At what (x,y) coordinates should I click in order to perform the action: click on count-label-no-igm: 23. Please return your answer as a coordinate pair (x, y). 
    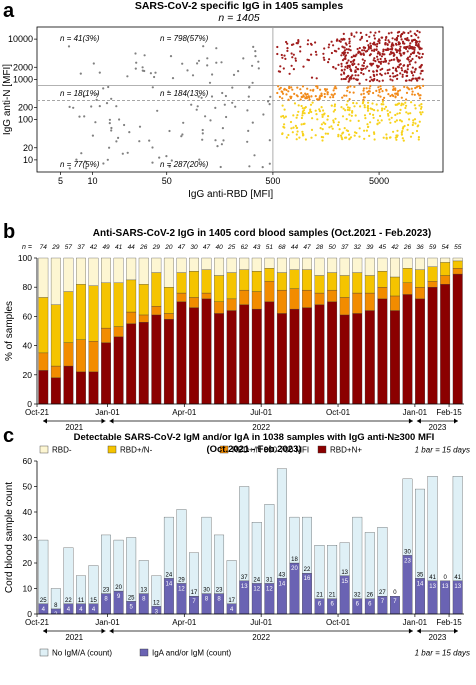
    Looking at the image, I should click on (219, 591).